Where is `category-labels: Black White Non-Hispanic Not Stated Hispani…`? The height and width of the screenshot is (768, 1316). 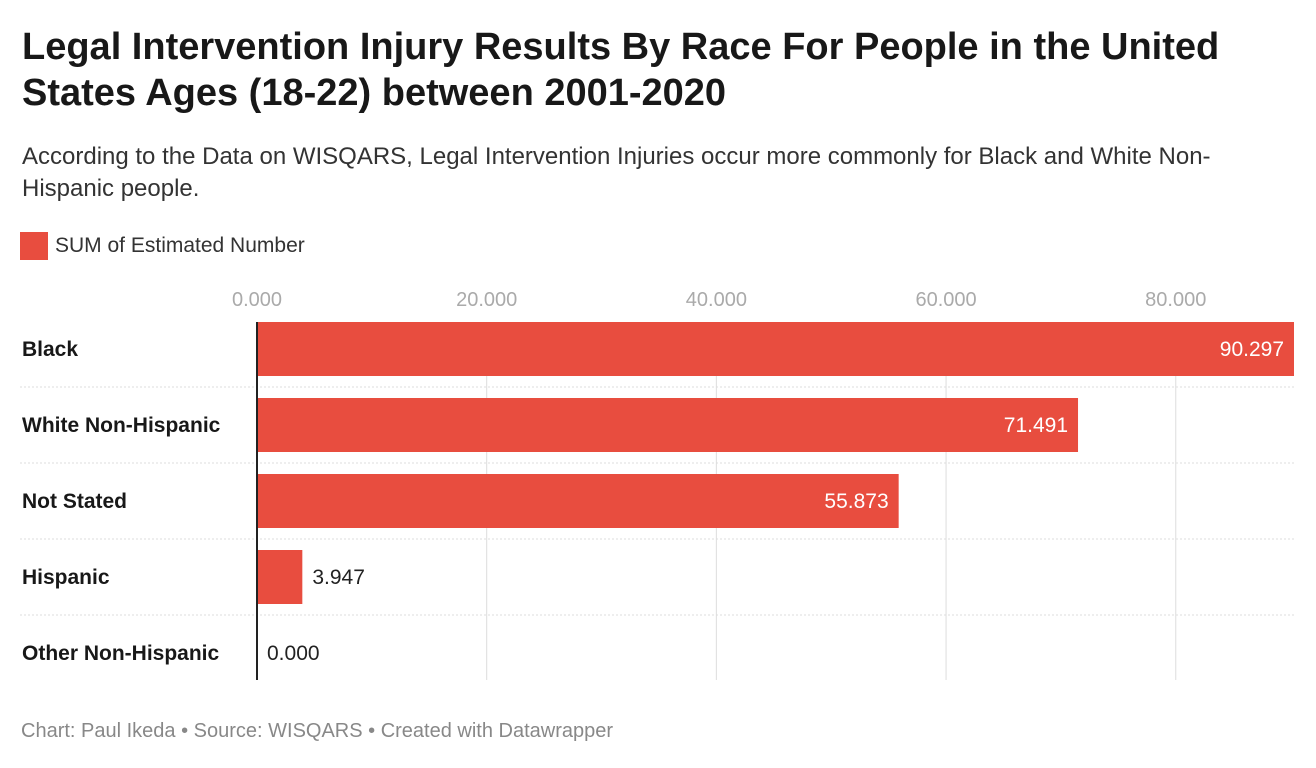 category-labels: Black White Non-Hispanic Not Stated Hispani… is located at coordinates (121, 501).